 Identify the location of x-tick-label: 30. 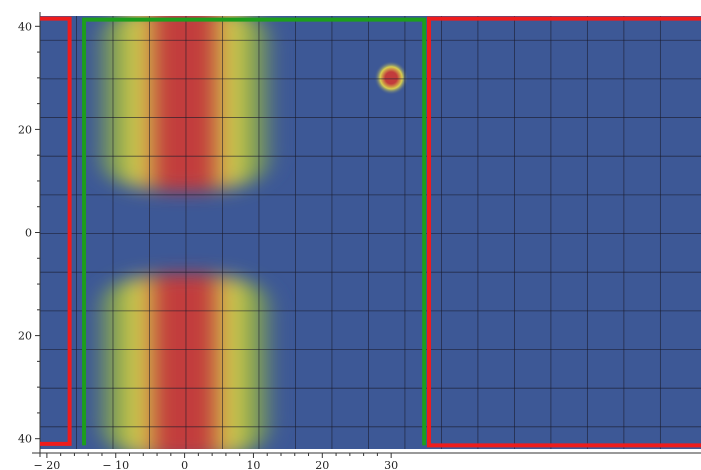
(391, 464).